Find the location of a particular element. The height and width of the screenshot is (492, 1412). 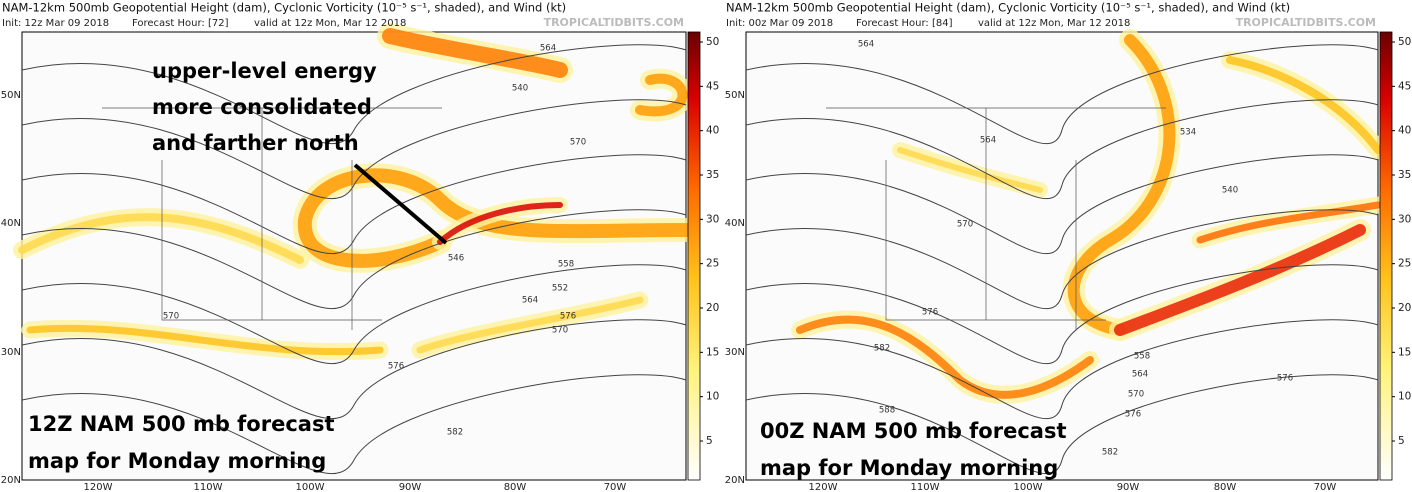

contour-label: 534 is located at coordinates (1188, 133).